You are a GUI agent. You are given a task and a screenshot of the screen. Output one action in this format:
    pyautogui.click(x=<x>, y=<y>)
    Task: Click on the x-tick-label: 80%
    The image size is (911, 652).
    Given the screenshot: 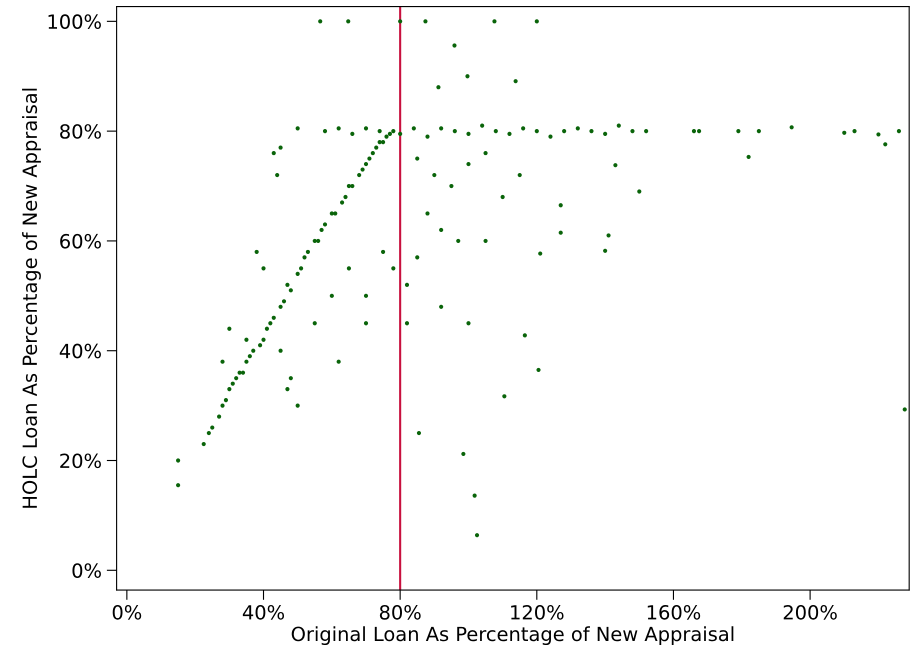 What is the action you would take?
    pyautogui.click(x=400, y=612)
    